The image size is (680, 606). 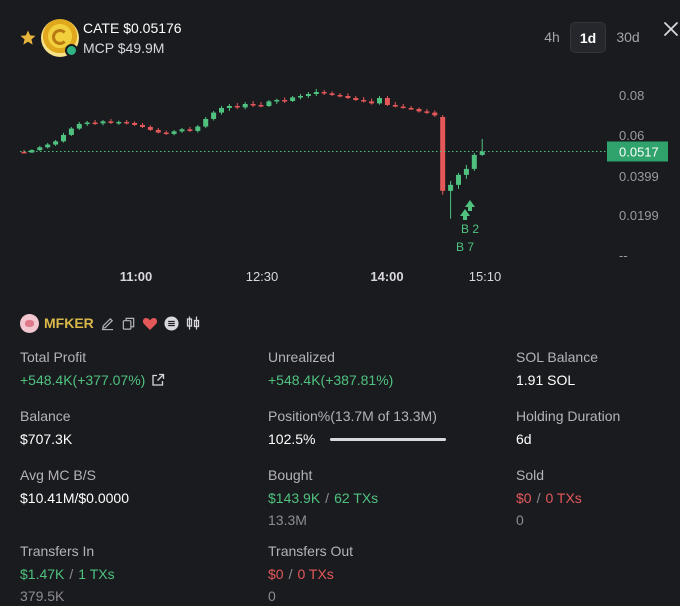 What do you see at coordinates (69, 323) in the screenshot?
I see `trader-name: MFKER` at bounding box center [69, 323].